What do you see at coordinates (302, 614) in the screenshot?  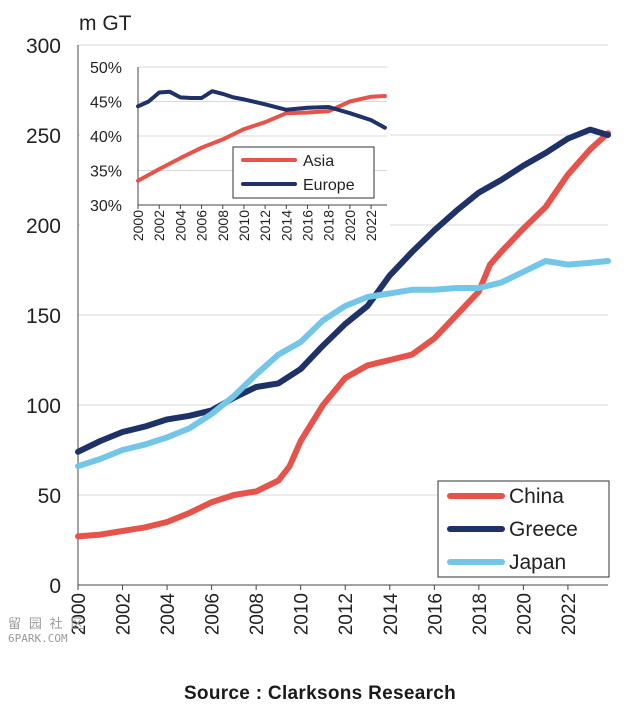 I see `x-tick-label: 2010` at bounding box center [302, 614].